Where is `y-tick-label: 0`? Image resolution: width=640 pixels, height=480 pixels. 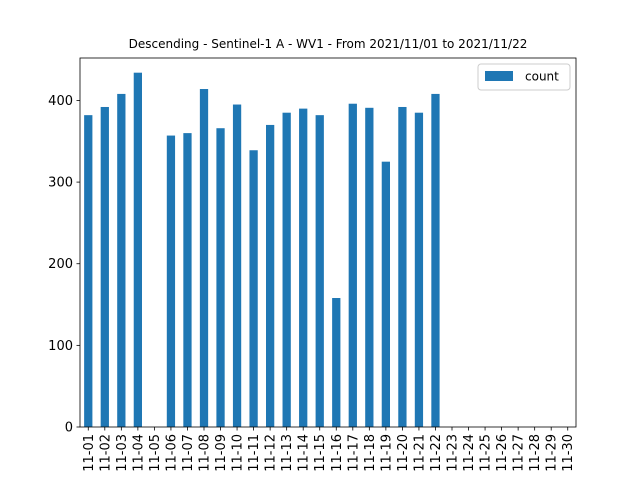
y-tick-label: 0 is located at coordinates (69, 428).